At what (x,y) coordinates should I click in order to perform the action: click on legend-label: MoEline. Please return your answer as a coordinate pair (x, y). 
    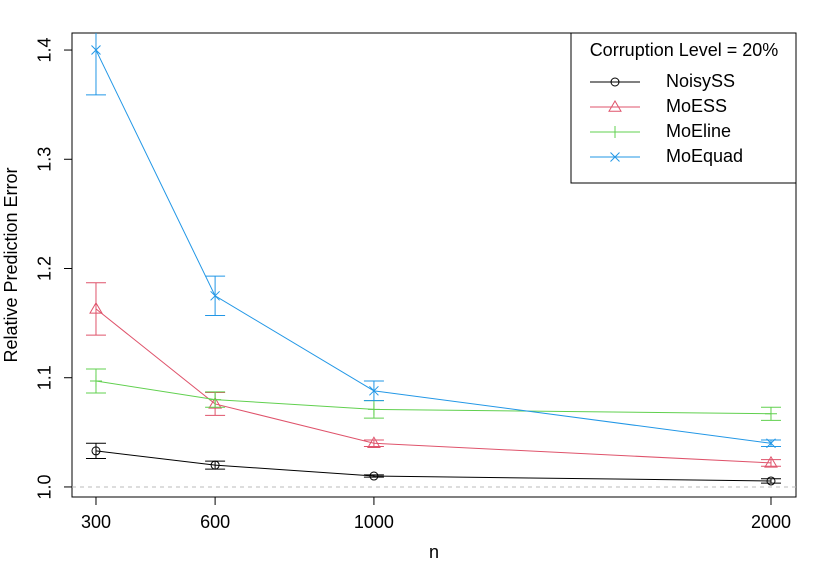
    Looking at the image, I should click on (698, 131).